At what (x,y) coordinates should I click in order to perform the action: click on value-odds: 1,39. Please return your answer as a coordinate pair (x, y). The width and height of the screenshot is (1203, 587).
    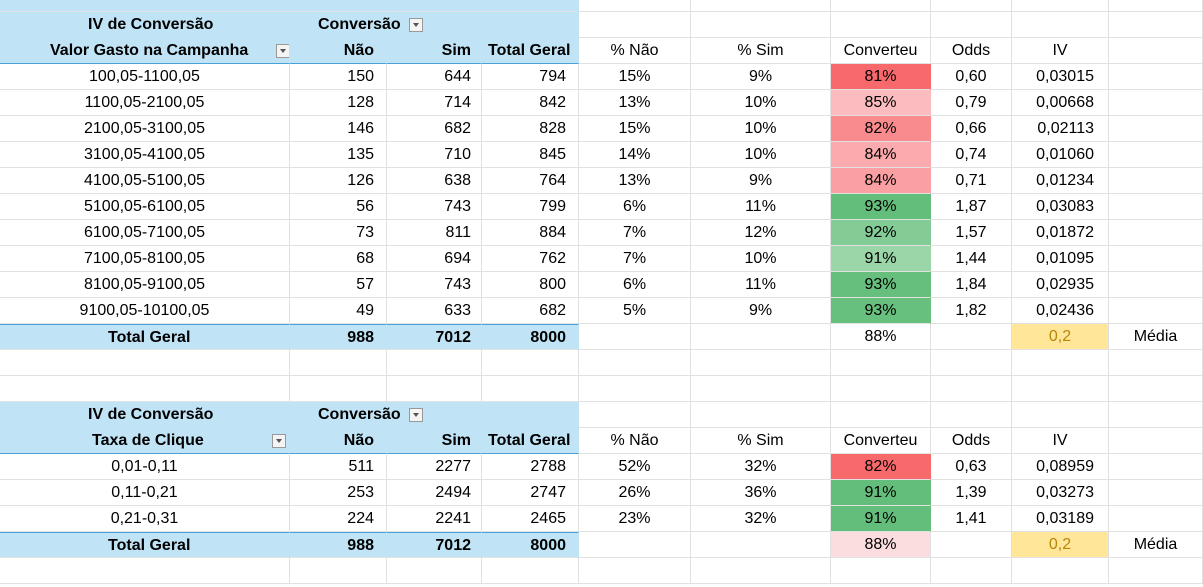
    Looking at the image, I should click on (971, 493).